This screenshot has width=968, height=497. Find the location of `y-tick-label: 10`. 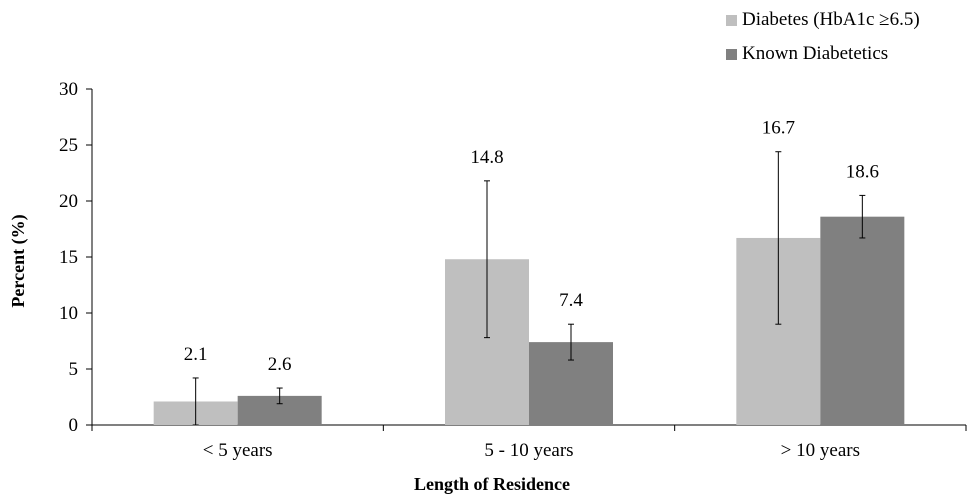

y-tick-label: 10 is located at coordinates (68, 313).